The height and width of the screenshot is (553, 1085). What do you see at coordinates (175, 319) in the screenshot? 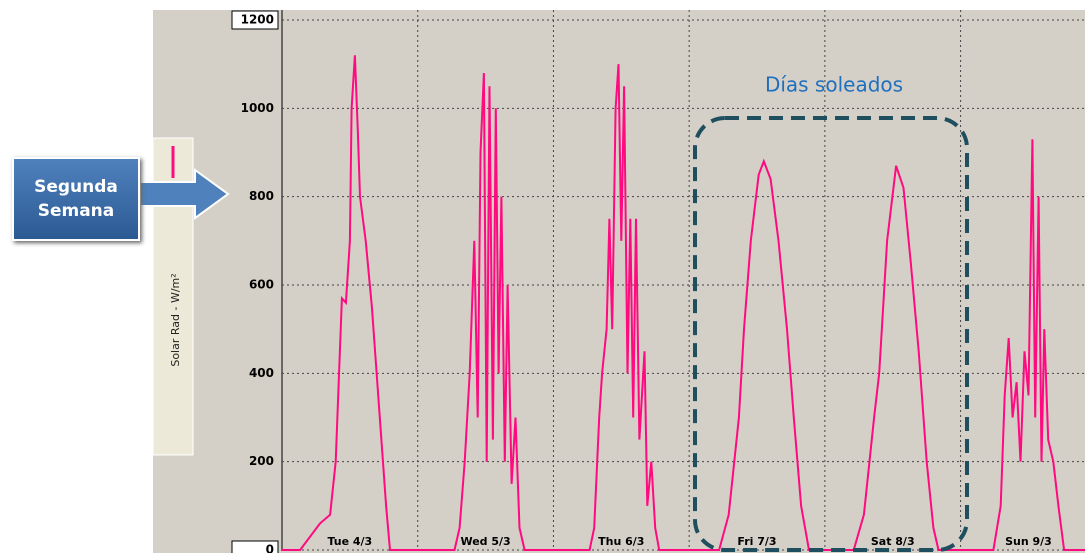
I see `legend-label: Solar Rad - W/m²` at bounding box center [175, 319].